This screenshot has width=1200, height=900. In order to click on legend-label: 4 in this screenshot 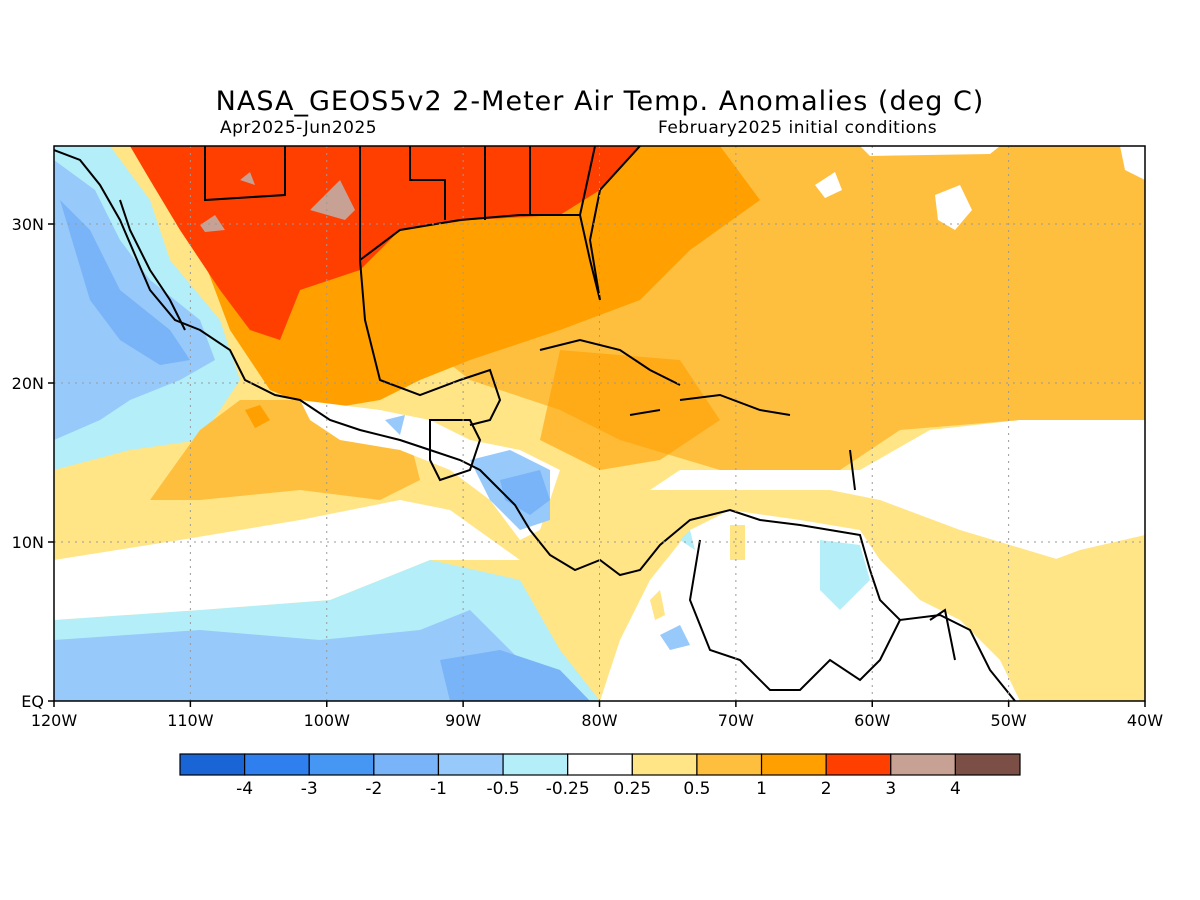, I will do `click(955, 789)`.